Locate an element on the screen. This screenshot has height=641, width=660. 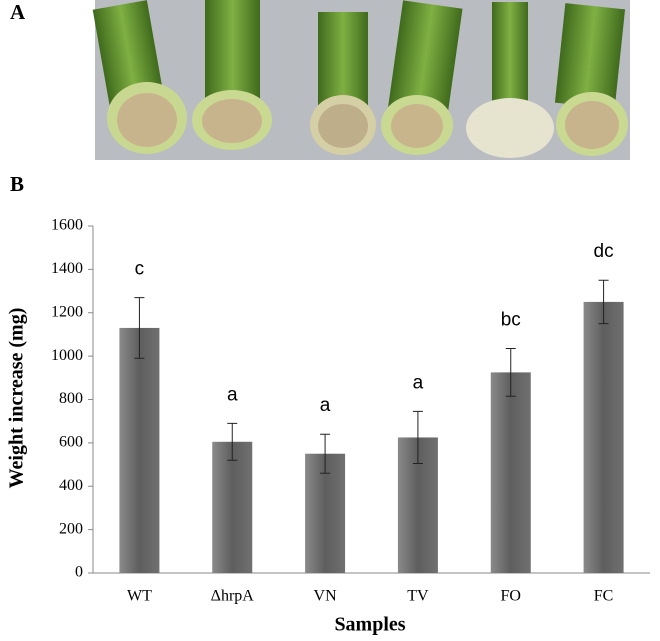
y-tick-label: 1000 is located at coordinates (67, 355).